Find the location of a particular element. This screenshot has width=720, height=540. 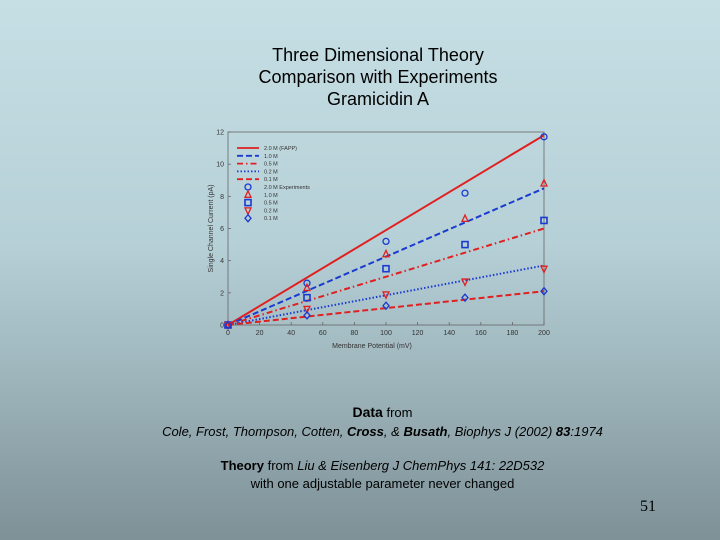

x-tick-label: 60 is located at coordinates (323, 333).